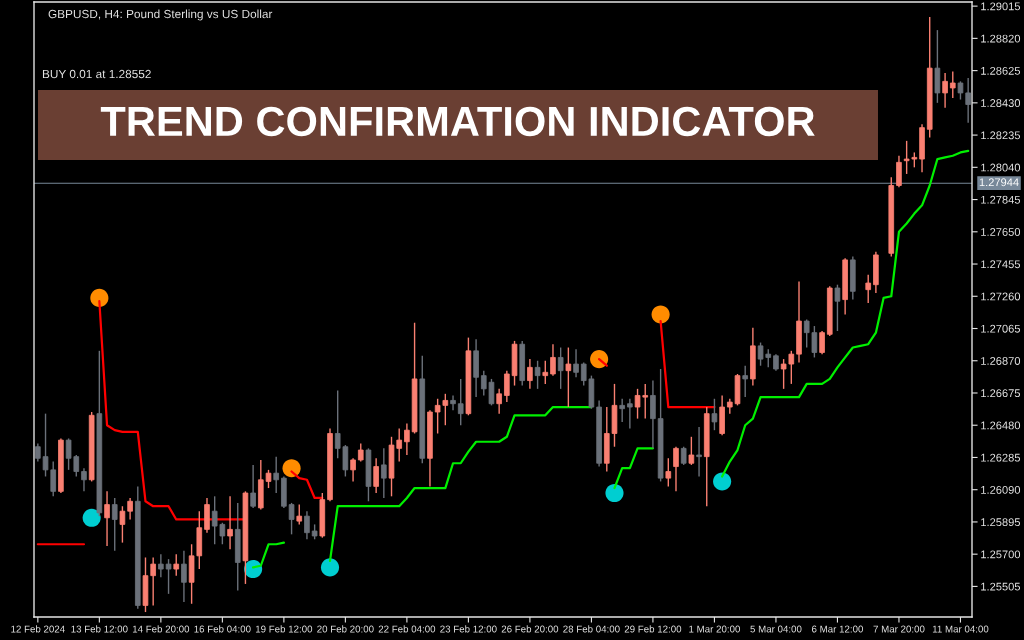 The image size is (1024, 640). I want to click on x-tick-label: 7 Mar 20:00, so click(899, 629).